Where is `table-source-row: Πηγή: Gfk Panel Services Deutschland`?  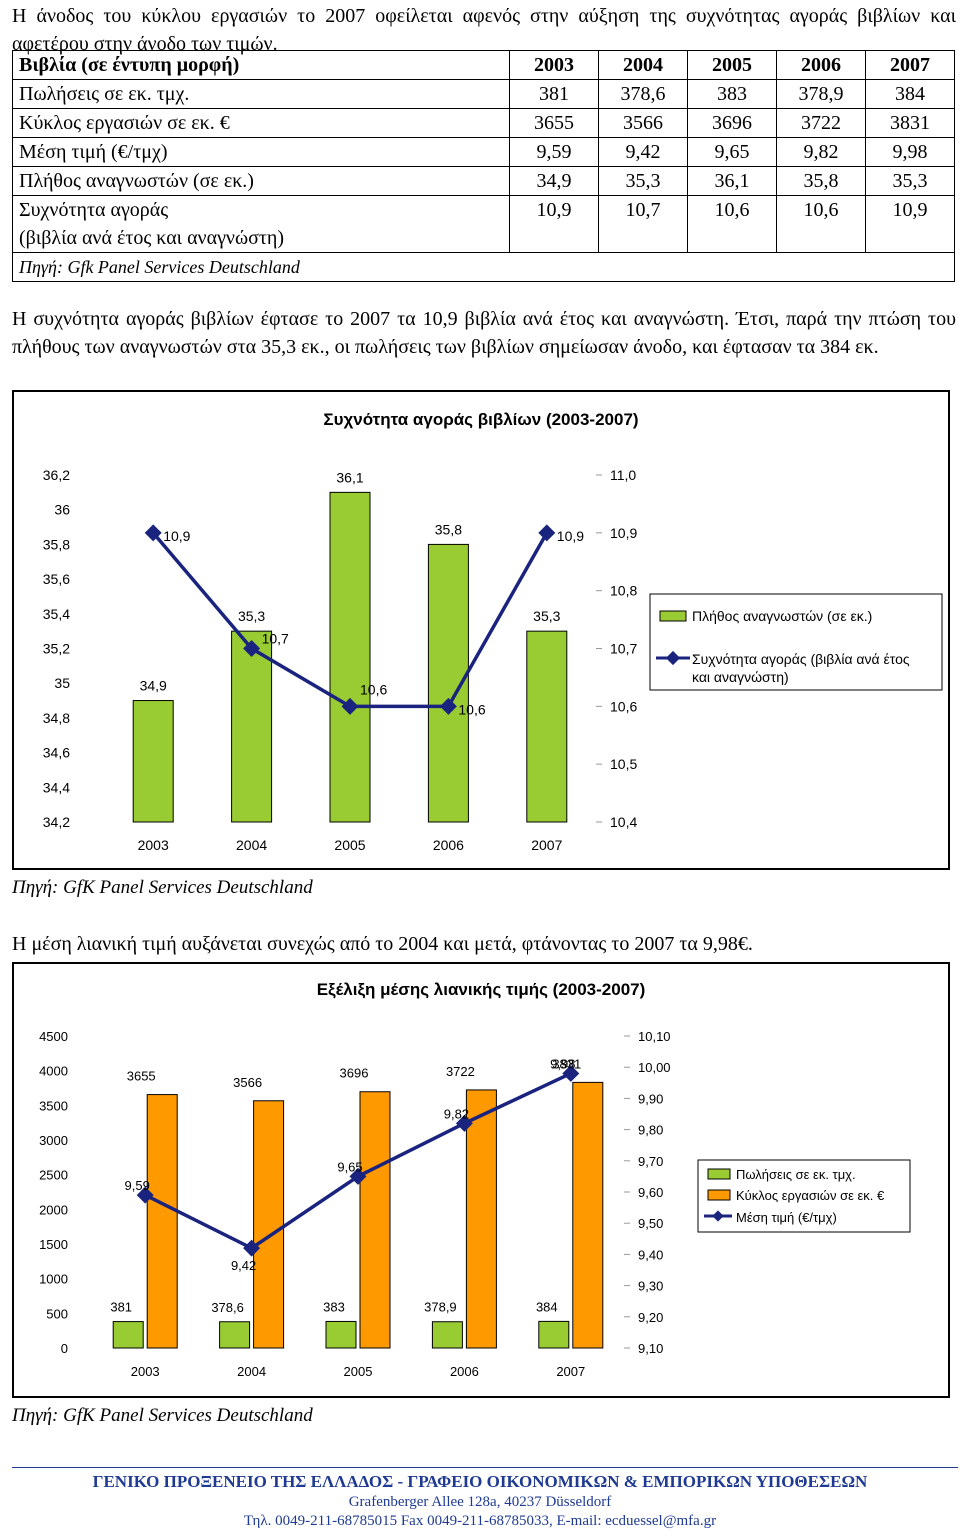 table-source-row: Πηγή: Gfk Panel Services Deutschland is located at coordinates (483, 267).